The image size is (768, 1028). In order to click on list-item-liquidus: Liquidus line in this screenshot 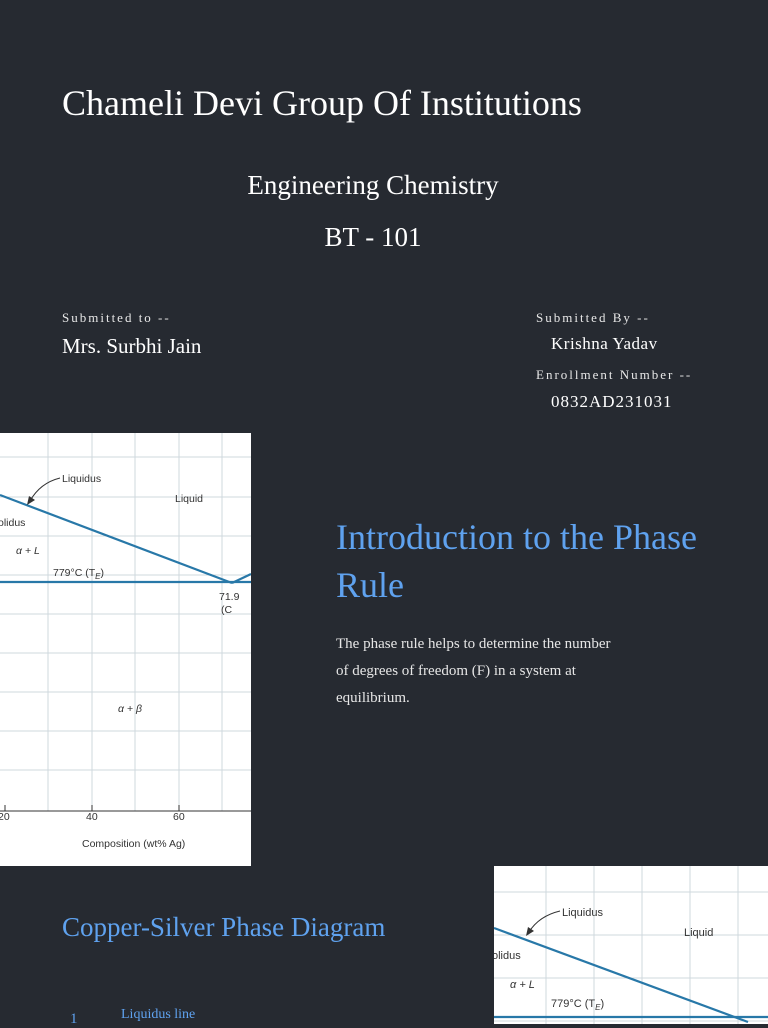, I will do `click(158, 1014)`.